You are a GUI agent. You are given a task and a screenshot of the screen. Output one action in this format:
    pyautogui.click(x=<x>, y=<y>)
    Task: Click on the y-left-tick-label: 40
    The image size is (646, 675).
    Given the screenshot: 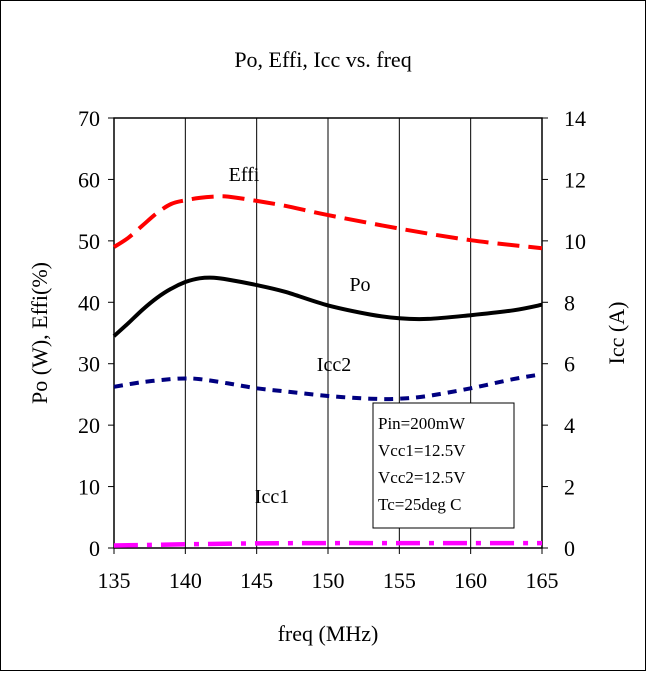 What is the action you would take?
    pyautogui.click(x=89, y=302)
    